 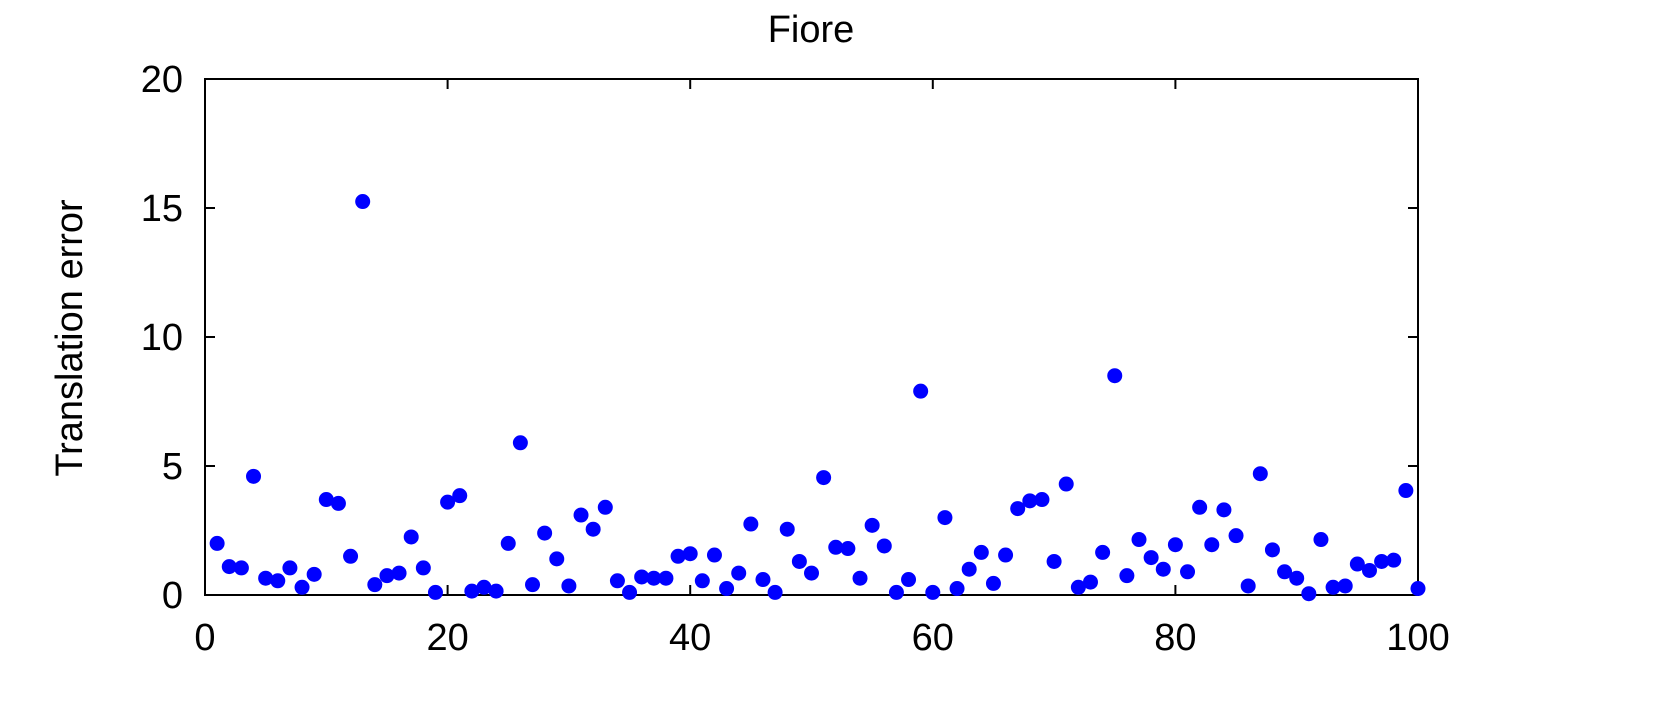 What do you see at coordinates (70, 338) in the screenshot?
I see `y-axis-label-group: Translation error` at bounding box center [70, 338].